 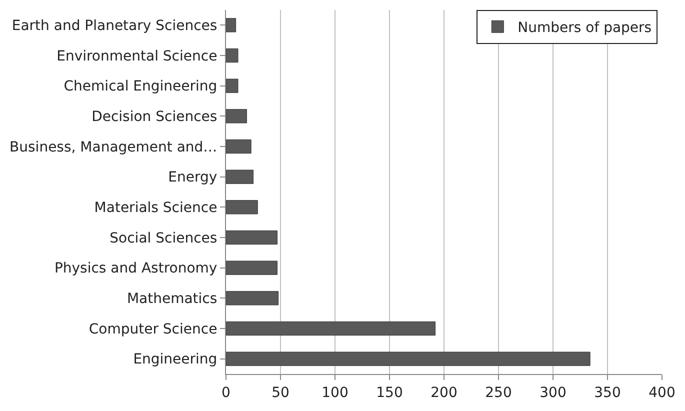 What do you see at coordinates (137, 56) in the screenshot?
I see `y-tick-label: Environmental Science` at bounding box center [137, 56].